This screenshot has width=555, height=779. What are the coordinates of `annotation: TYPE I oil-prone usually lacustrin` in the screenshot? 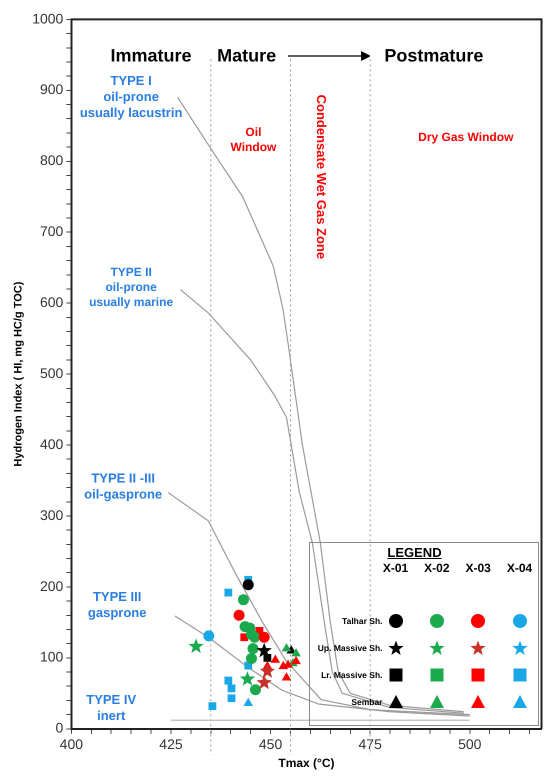 It's located at (131, 96).